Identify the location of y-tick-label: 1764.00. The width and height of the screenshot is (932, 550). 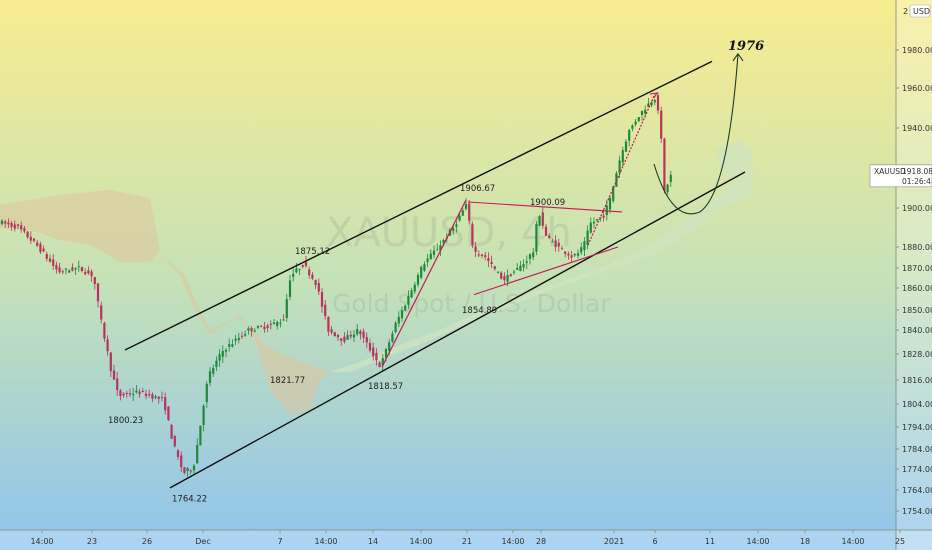
(917, 490).